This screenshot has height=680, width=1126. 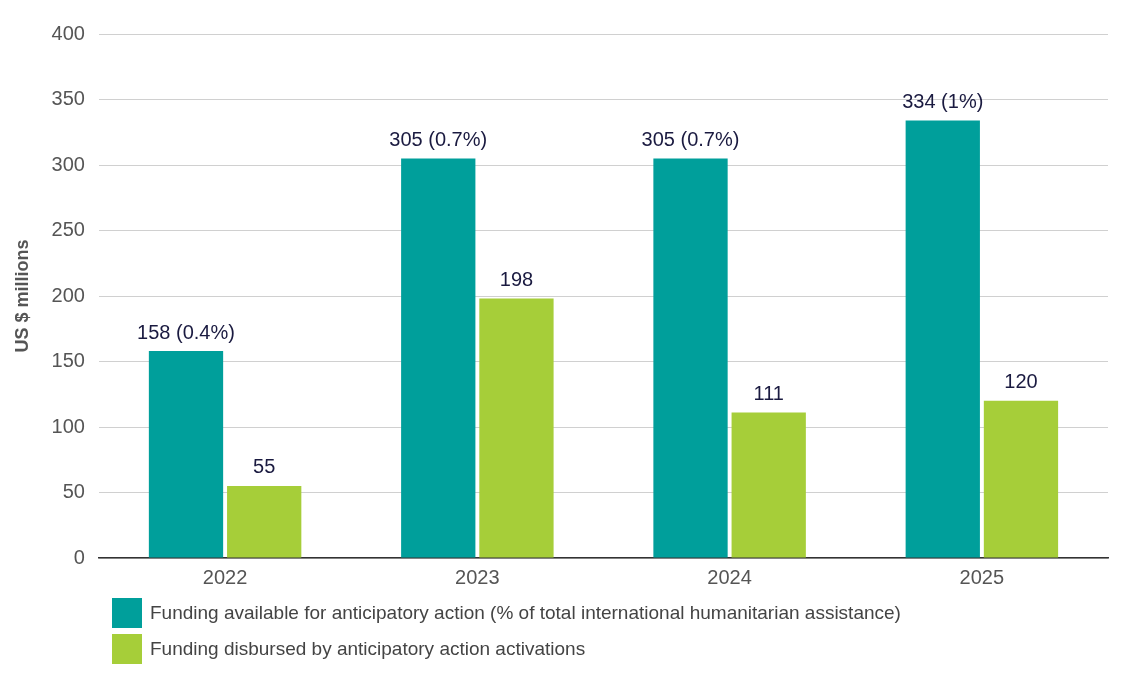 I want to click on y-tick-label: 250, so click(x=68, y=229).